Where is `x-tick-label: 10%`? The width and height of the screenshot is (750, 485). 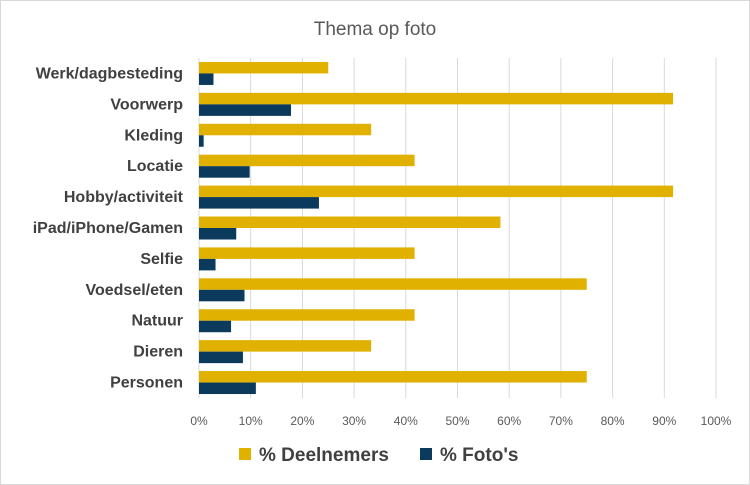 x-tick-label: 10% is located at coordinates (251, 421).